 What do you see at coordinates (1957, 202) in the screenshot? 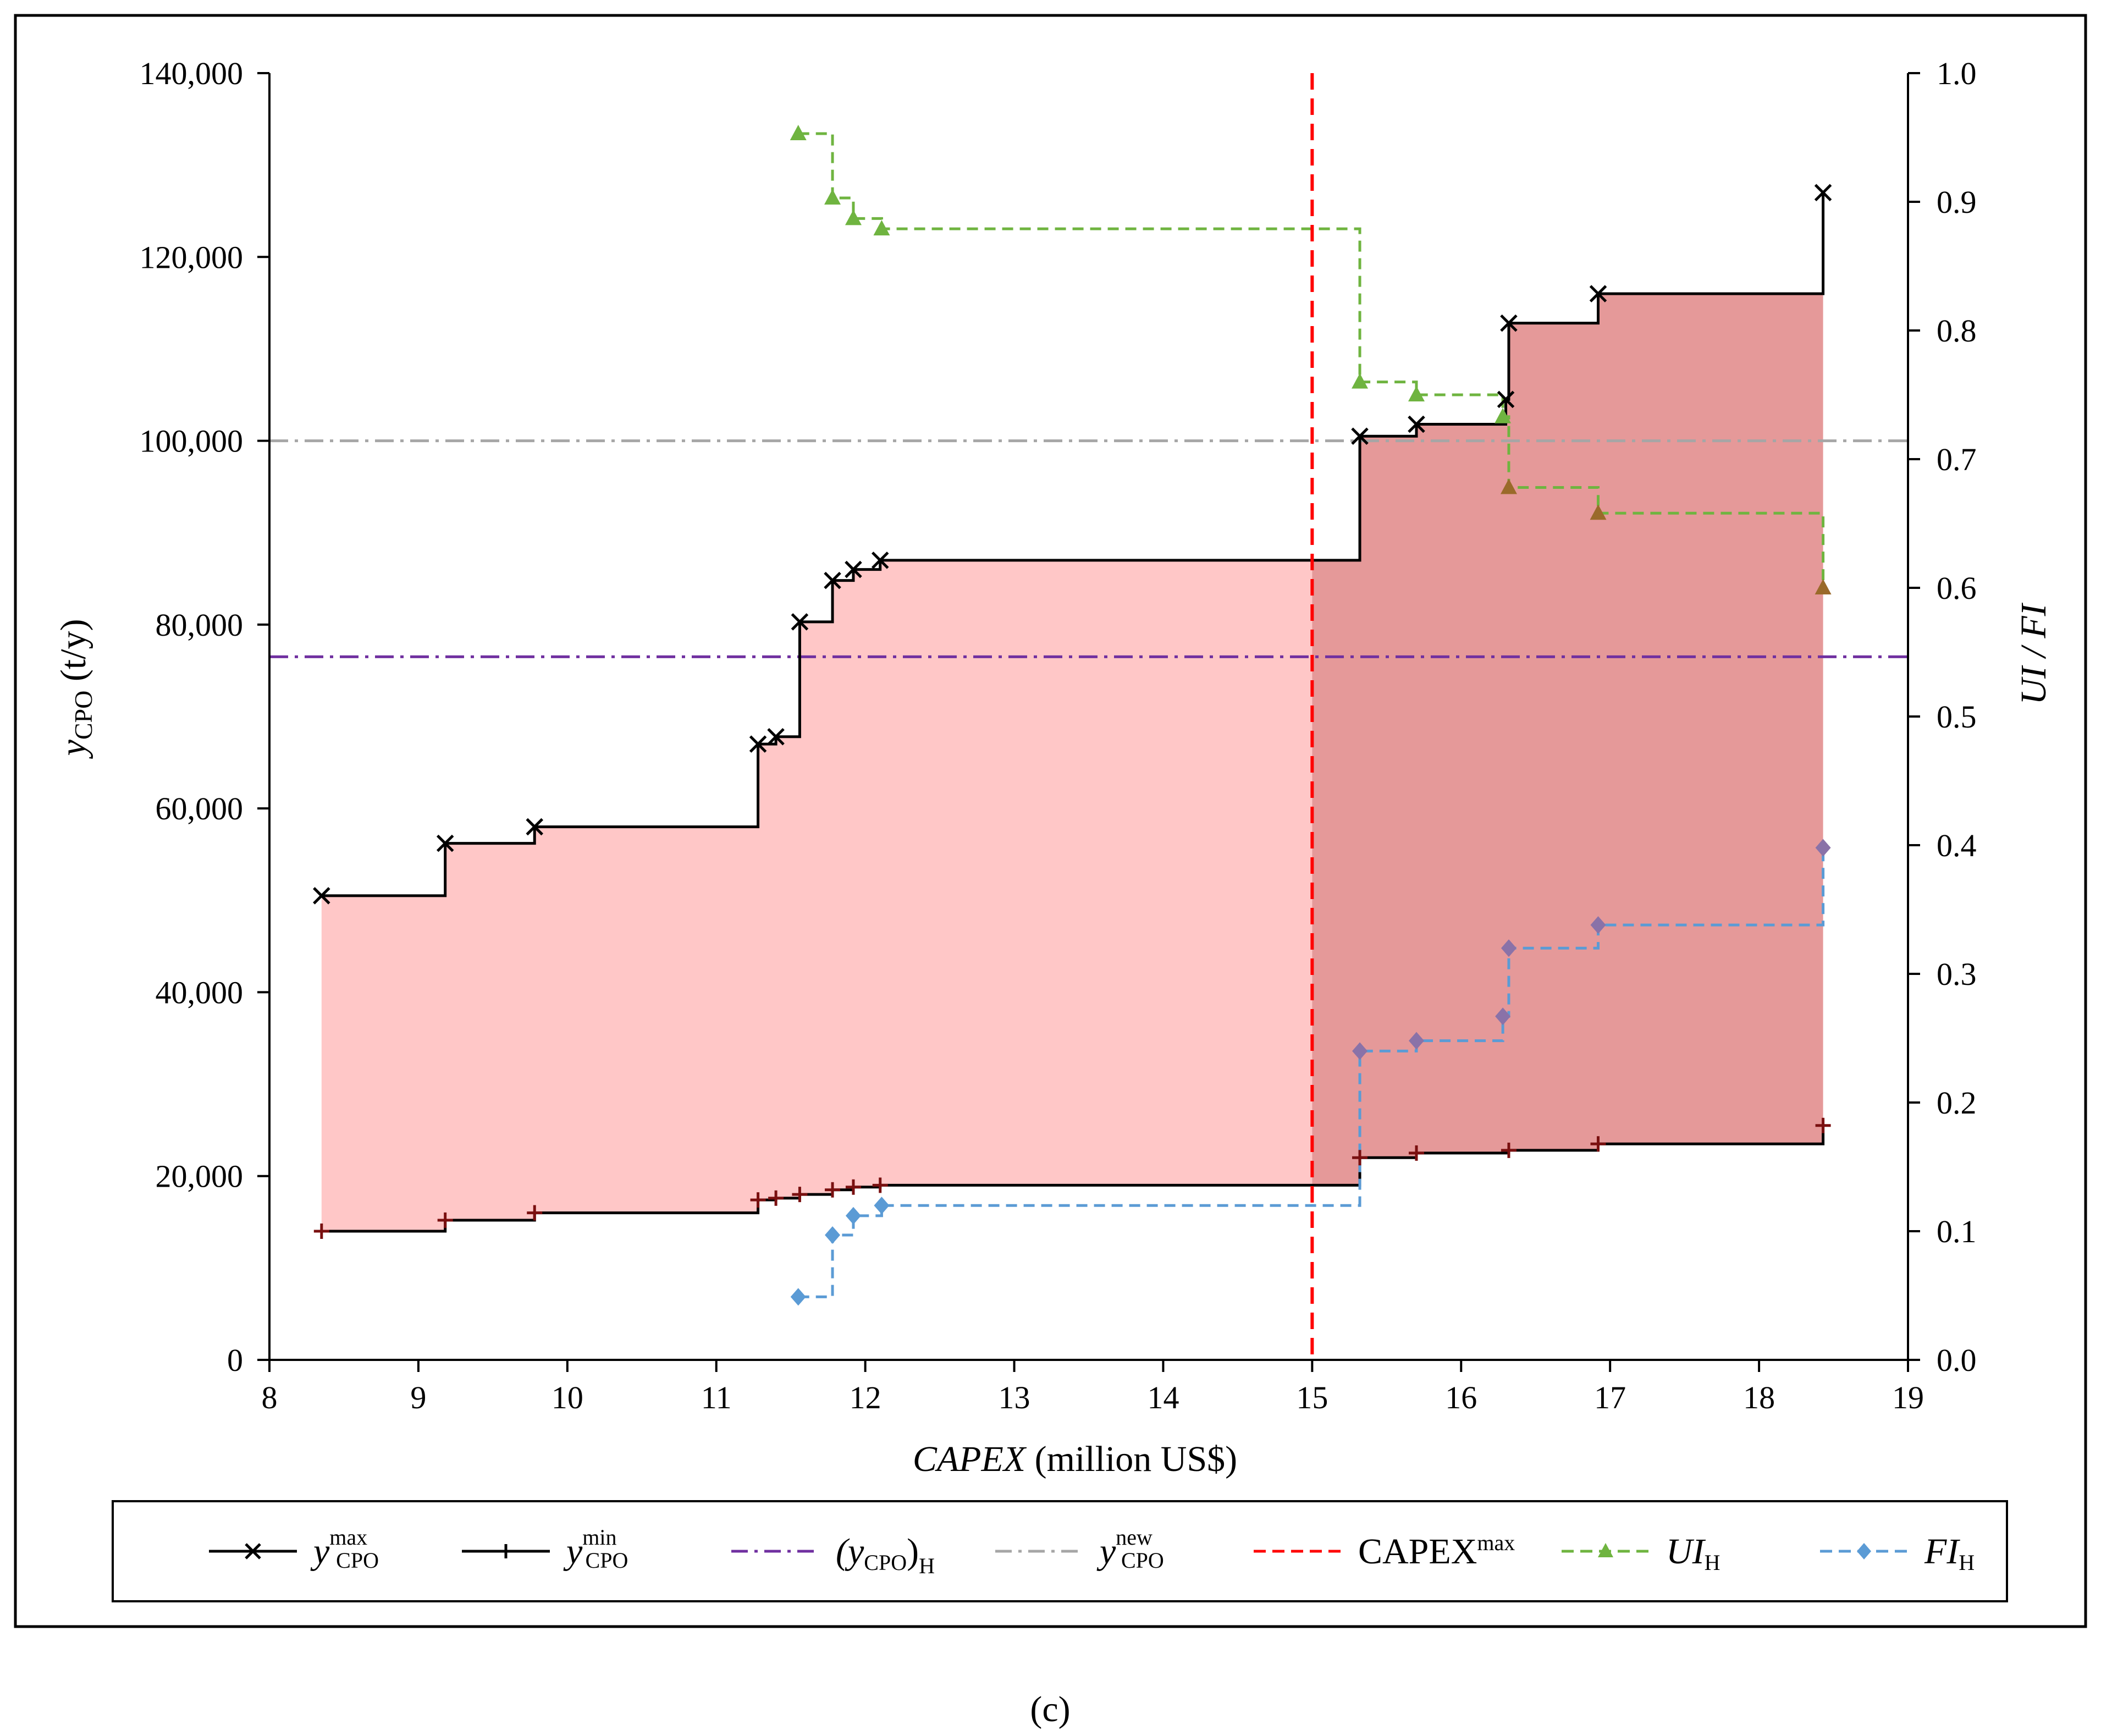
I see `y2-tick-label: 0.9` at bounding box center [1957, 202].